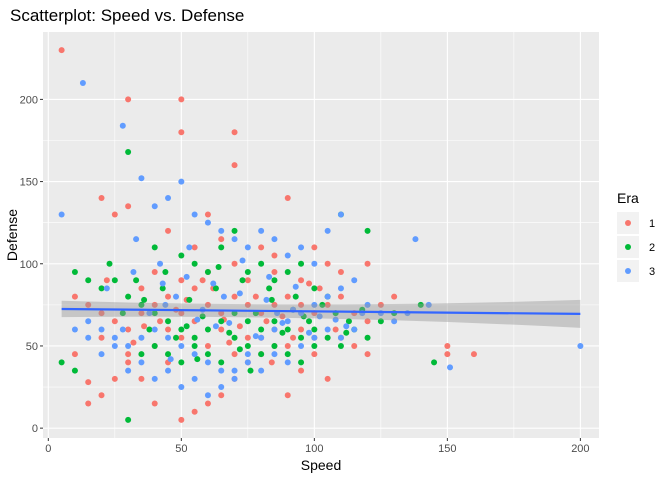  What do you see at coordinates (35, 429) in the screenshot?
I see `y-tick-label: 0` at bounding box center [35, 429].